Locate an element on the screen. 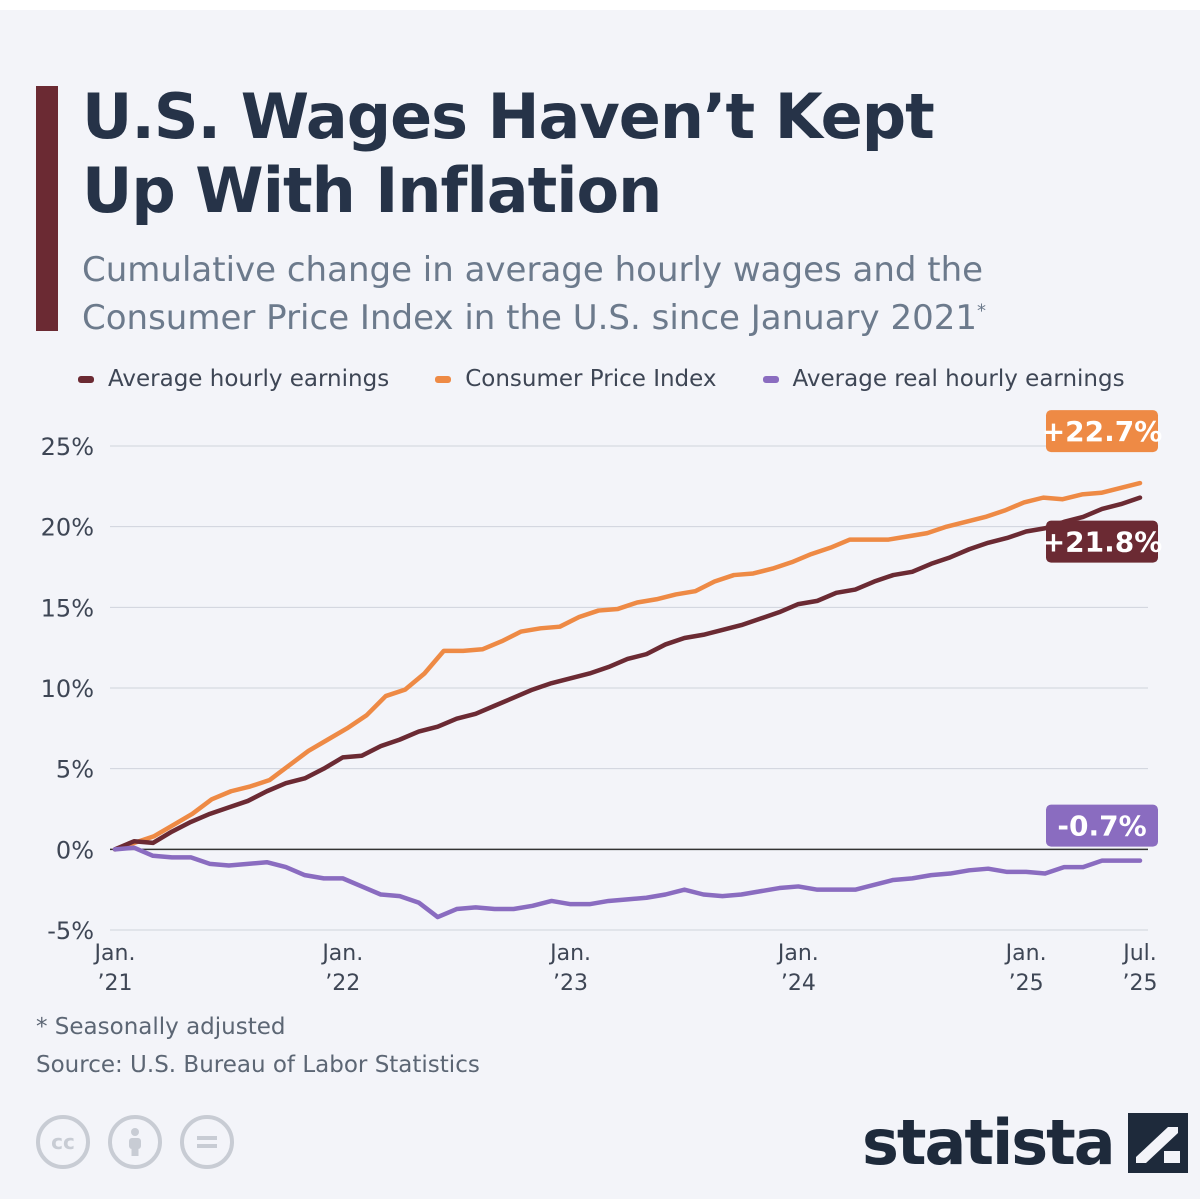 This screenshot has height=1199, width=1200. attribution-person-glyph is located at coordinates (135, 1142).